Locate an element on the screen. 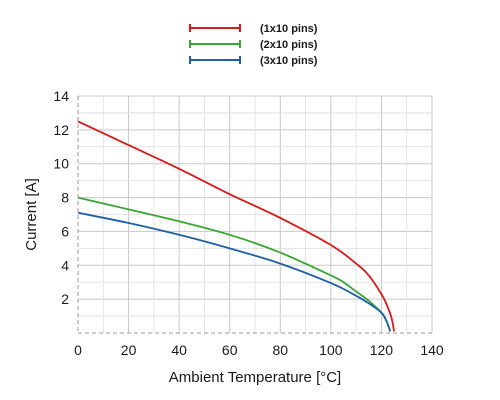 This screenshot has width=500, height=400. x-tick-label: 20 is located at coordinates (129, 350).